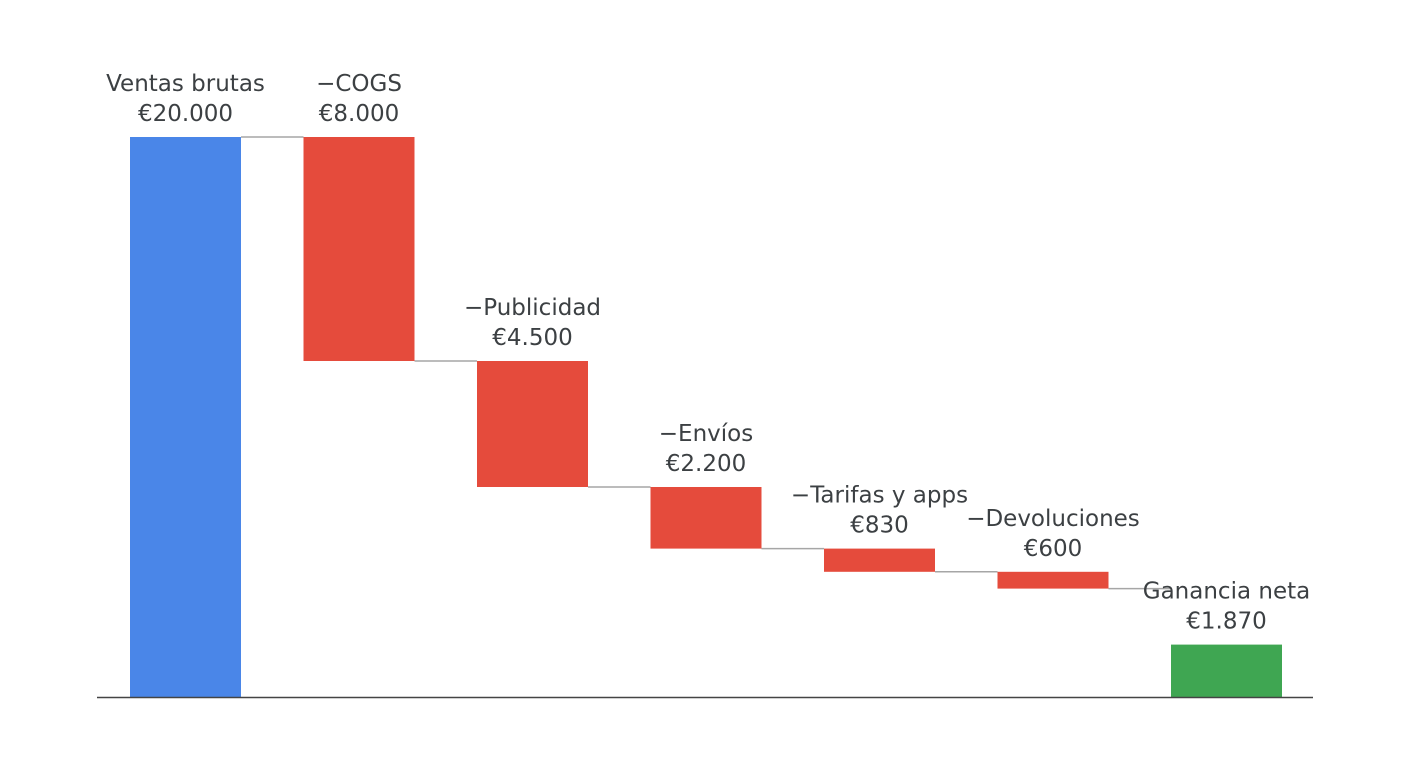 The width and height of the screenshot is (1408, 768). I want to click on category-label-ventas-brutas: Ventas brutas, so click(185, 84).